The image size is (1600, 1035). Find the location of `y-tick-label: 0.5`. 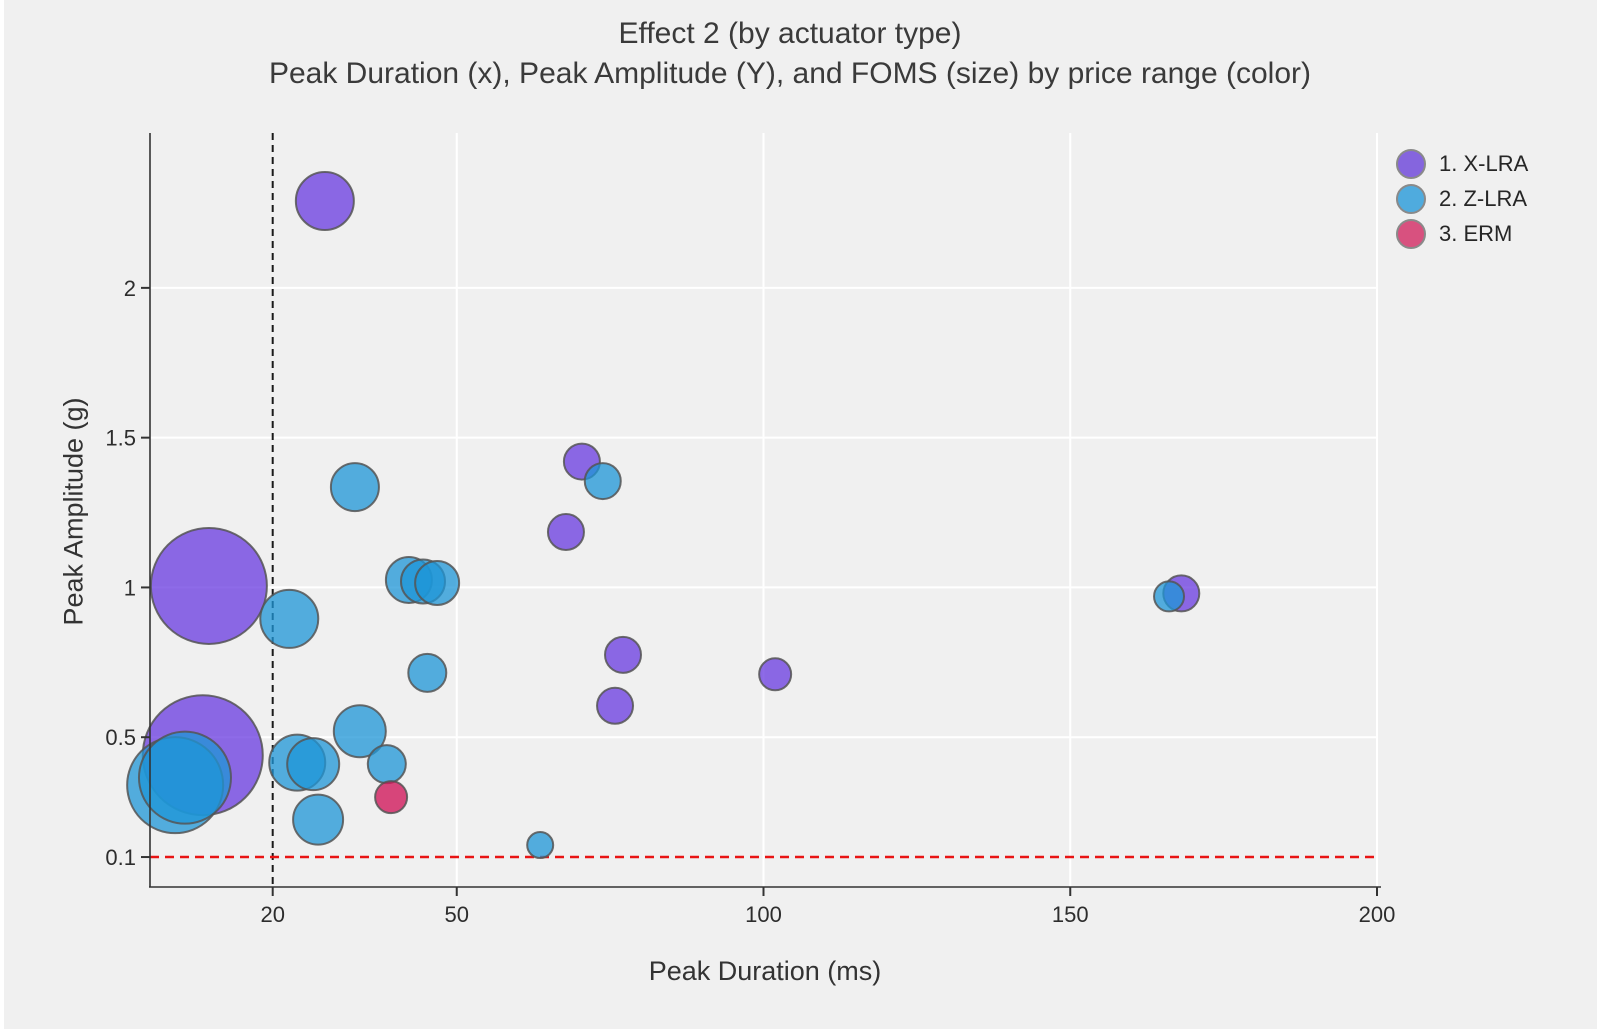

y-tick-label: 0.5 is located at coordinates (120, 737).